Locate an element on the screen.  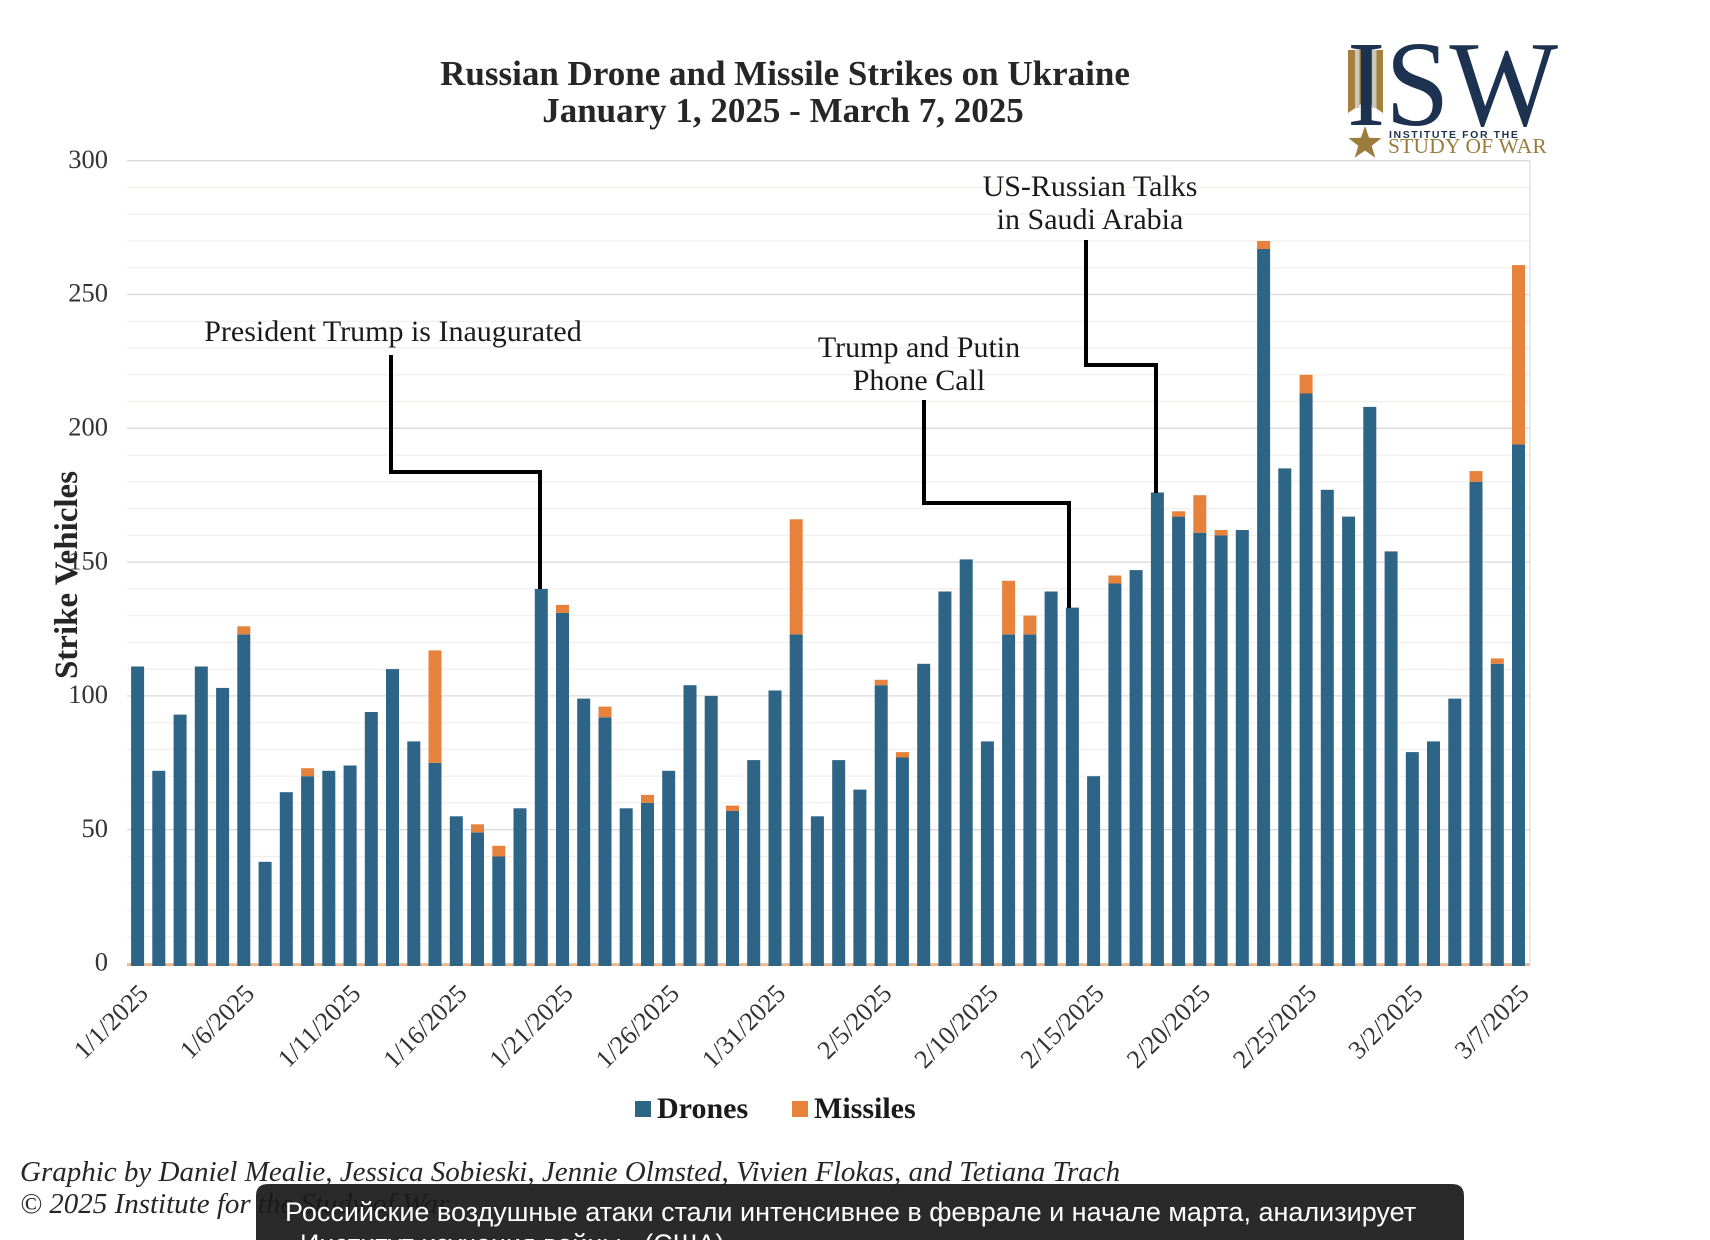
svg-text: INSTITUTE FOR THE is located at coordinates (1454, 135).